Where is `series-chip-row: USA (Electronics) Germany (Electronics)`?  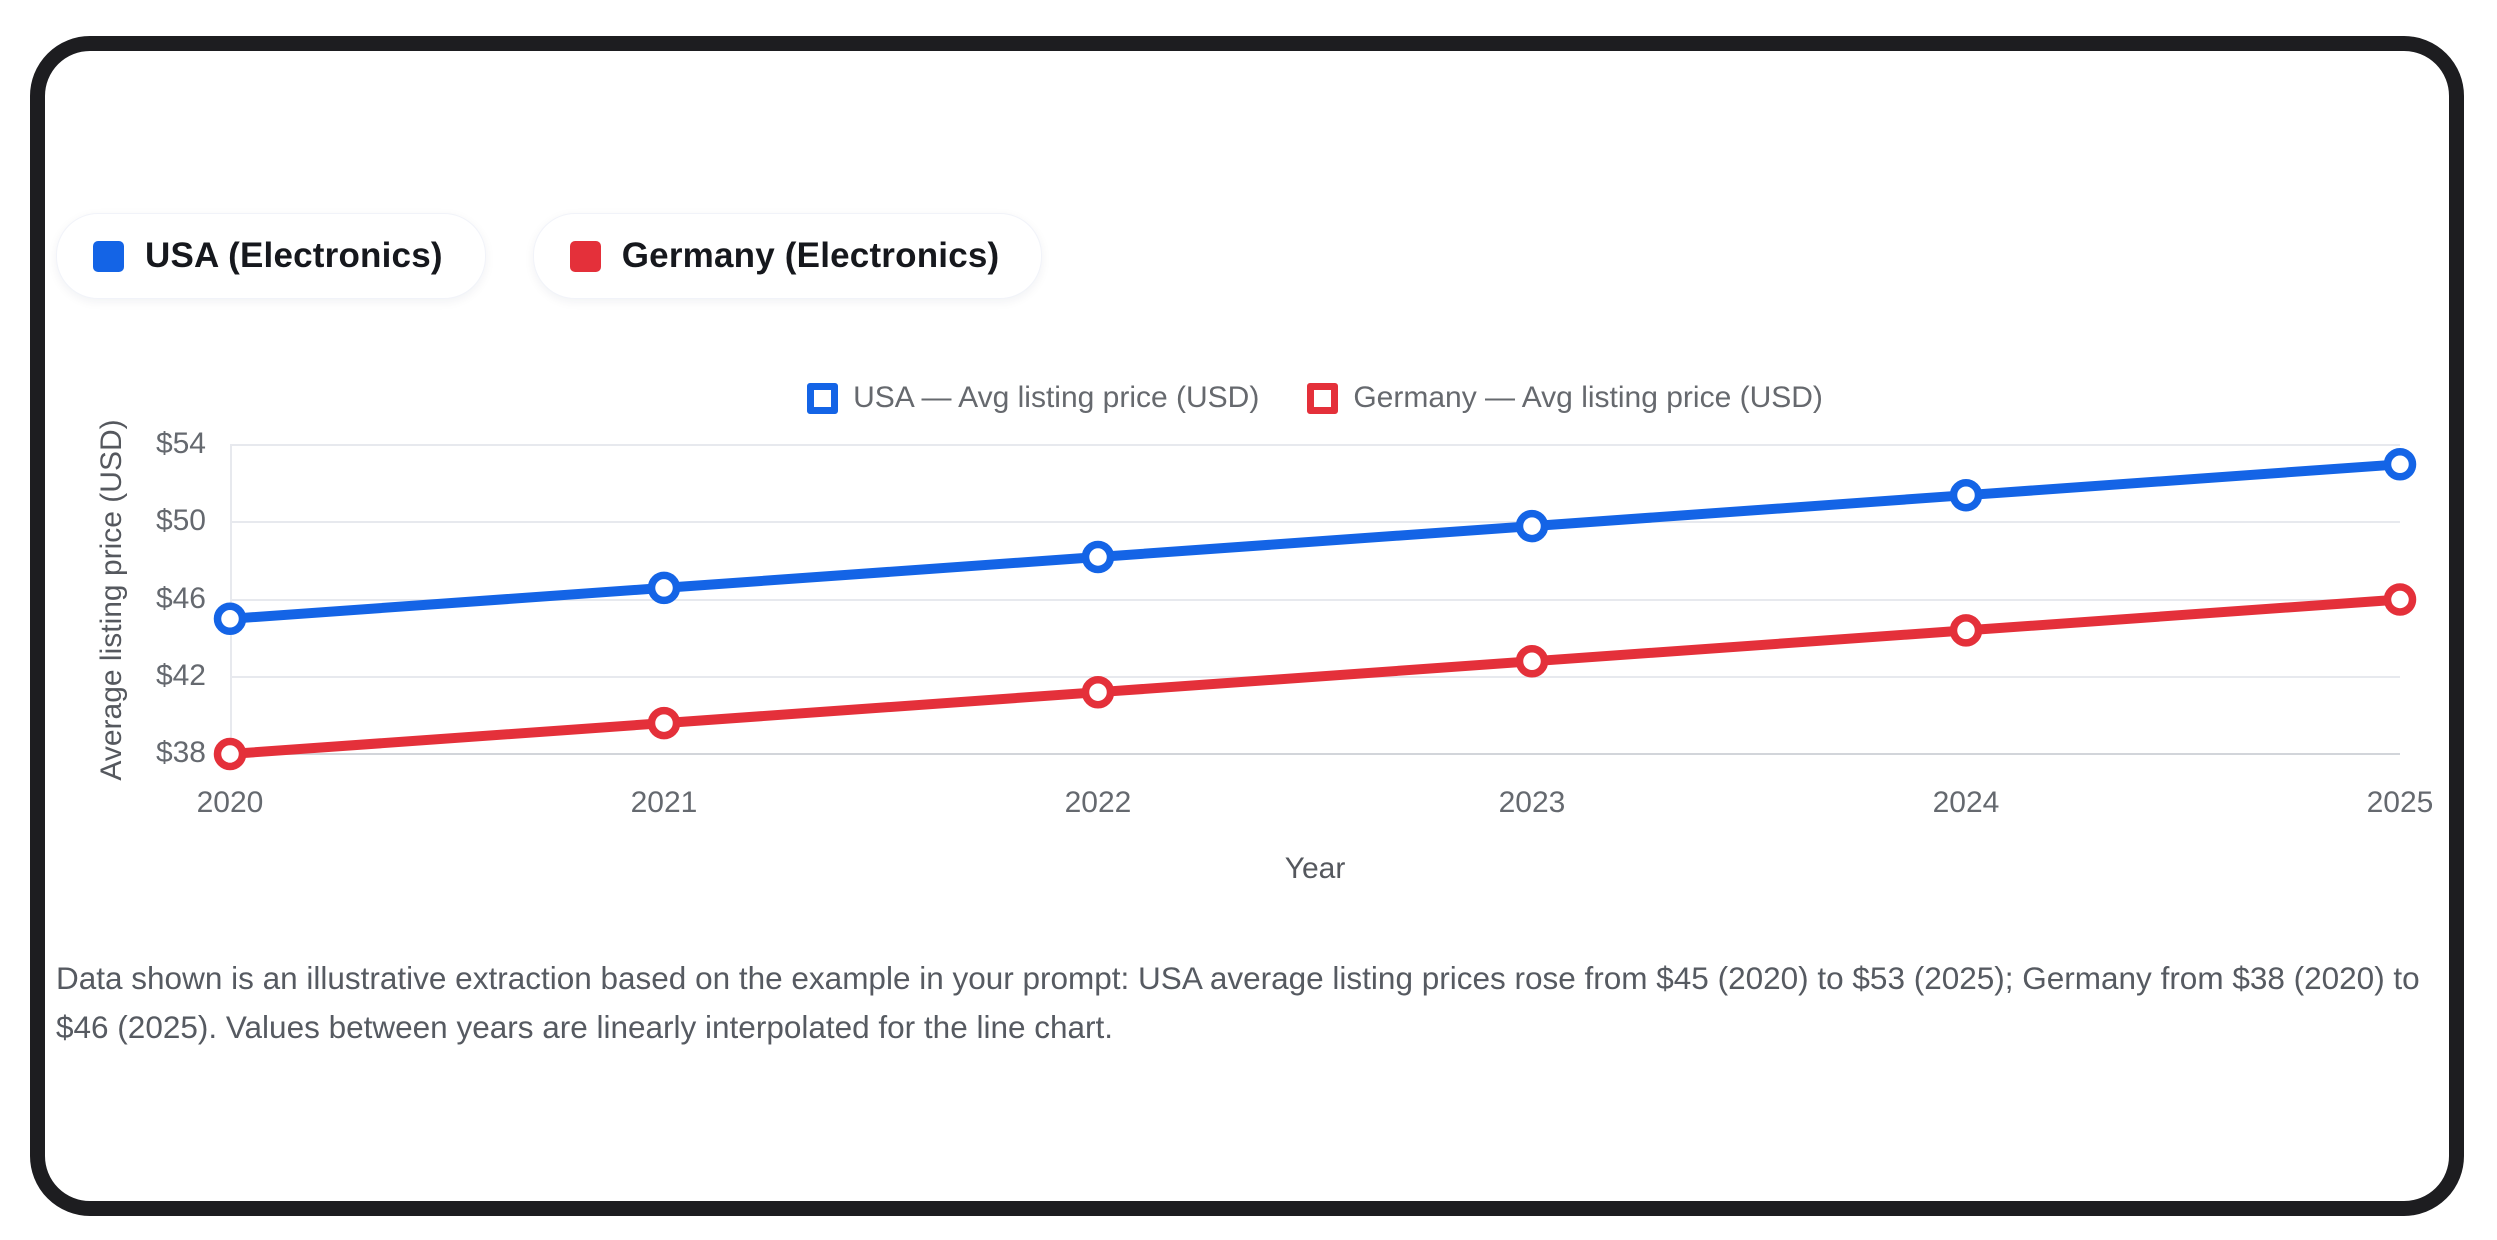
series-chip-row: USA (Electronics) Germany (Electronics) is located at coordinates (549, 256).